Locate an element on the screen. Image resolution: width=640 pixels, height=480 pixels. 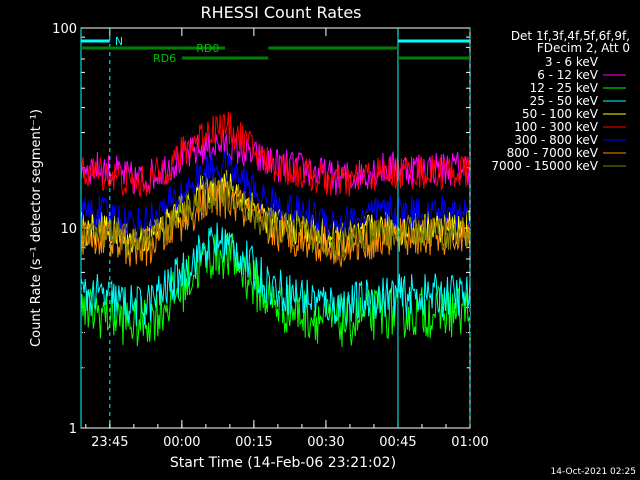
x-axis-label: Start Time (14-Feb-06 23:21:02) is located at coordinates (283, 463).